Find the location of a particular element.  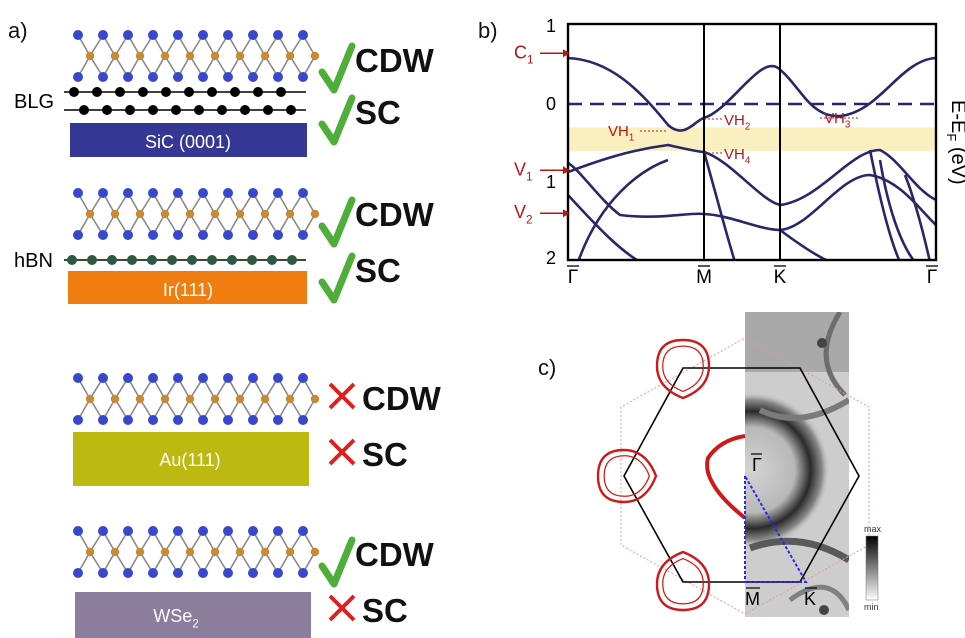

y-axis-label: E-EF (eV) is located at coordinates (954, 142).